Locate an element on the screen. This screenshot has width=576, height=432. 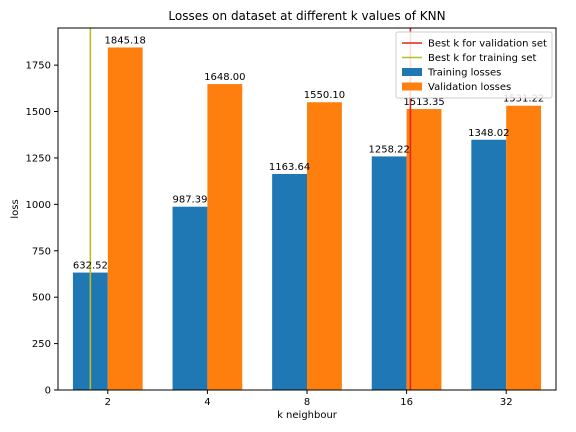
data-label-training-k16: 1258.22 is located at coordinates (388, 149).